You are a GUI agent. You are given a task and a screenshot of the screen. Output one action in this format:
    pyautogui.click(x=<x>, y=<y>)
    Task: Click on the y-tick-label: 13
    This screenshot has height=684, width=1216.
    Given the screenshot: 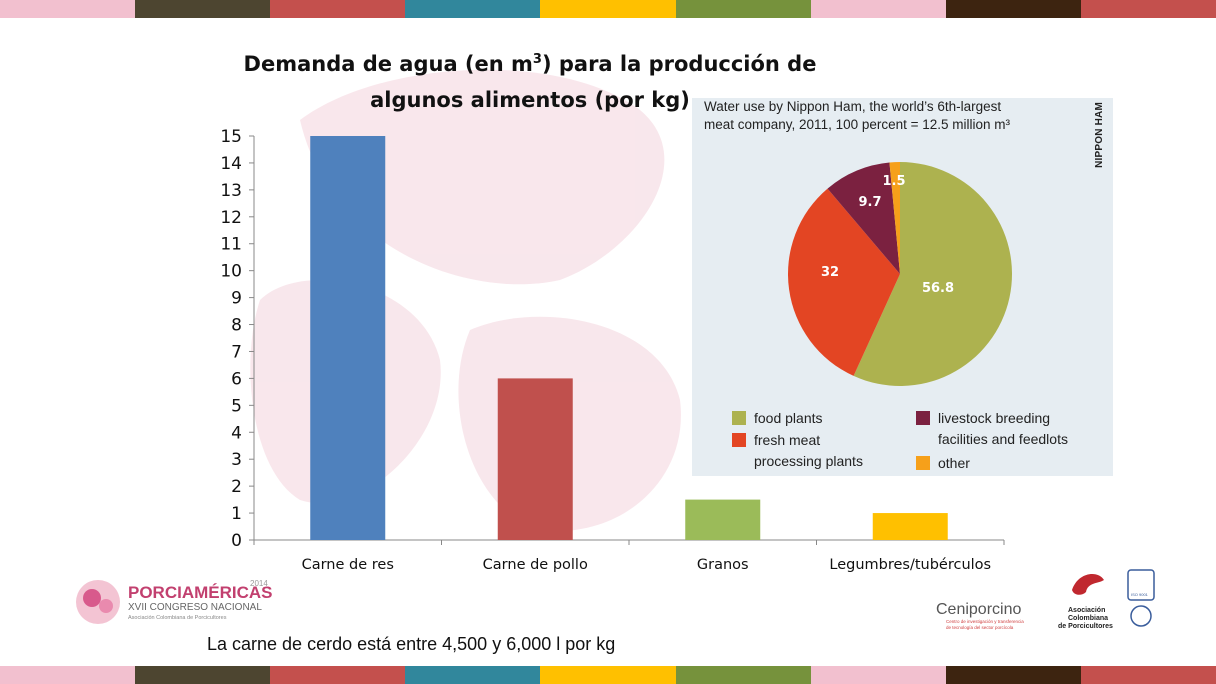 What is the action you would take?
    pyautogui.click(x=231, y=191)
    